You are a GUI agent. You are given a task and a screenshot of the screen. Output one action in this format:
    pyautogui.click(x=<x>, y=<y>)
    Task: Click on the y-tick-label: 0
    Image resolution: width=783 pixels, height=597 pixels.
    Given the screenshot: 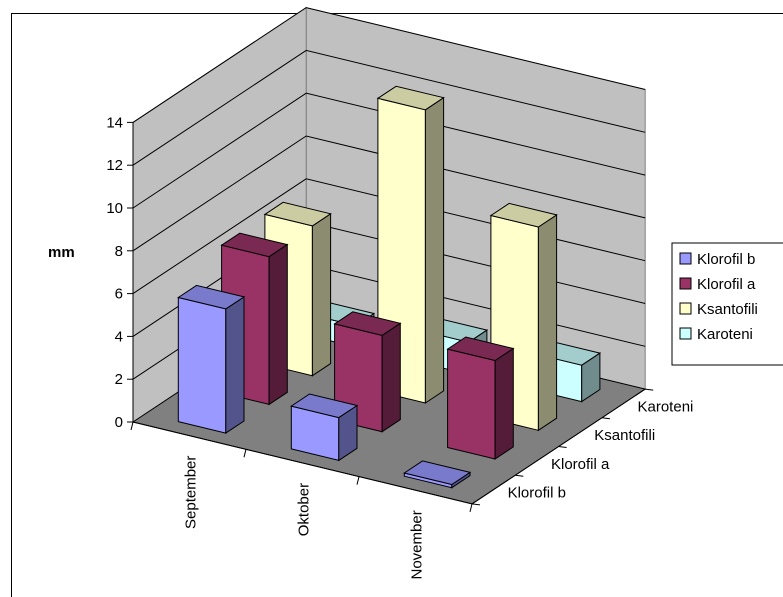 What is the action you would take?
    pyautogui.click(x=119, y=422)
    